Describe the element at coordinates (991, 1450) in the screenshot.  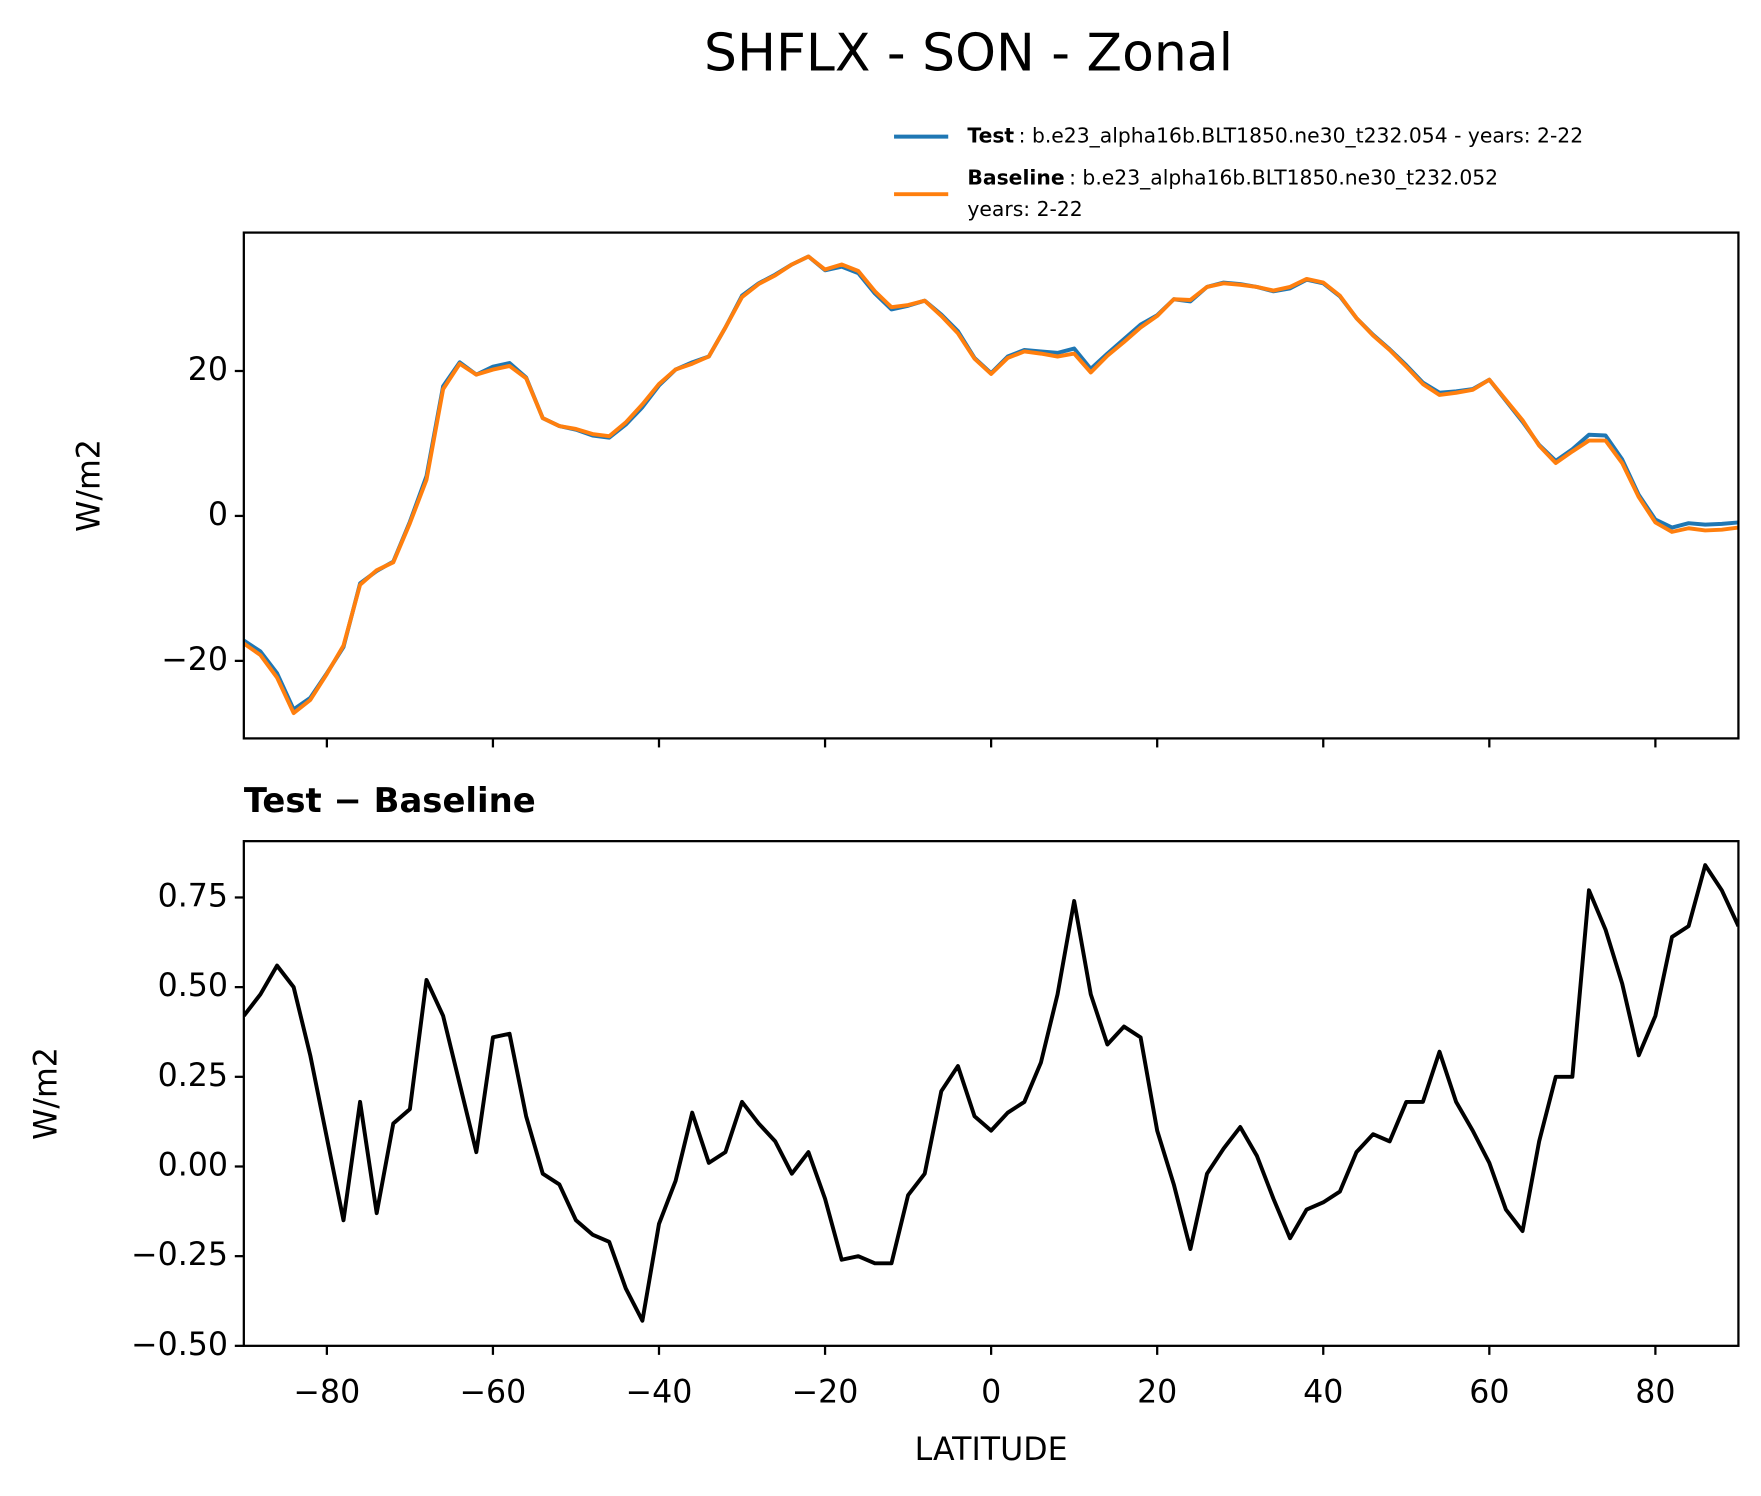
I see `x-axis-label: LATITUDE` at that location.